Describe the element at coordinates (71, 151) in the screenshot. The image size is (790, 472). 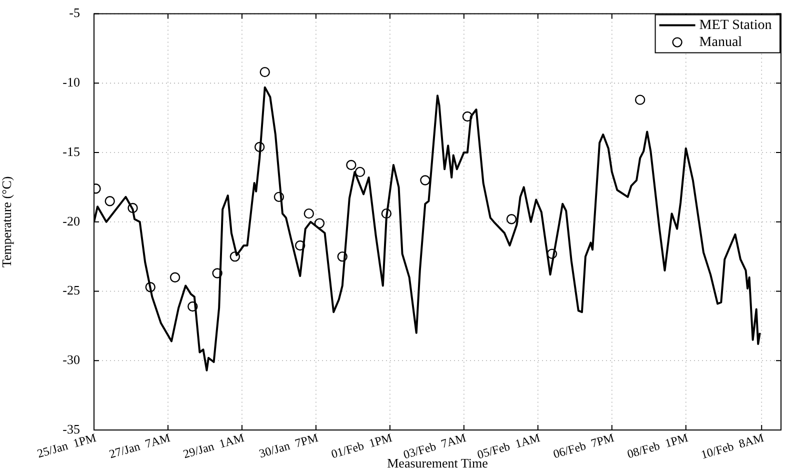
I see `y-tick-label: -15` at that location.